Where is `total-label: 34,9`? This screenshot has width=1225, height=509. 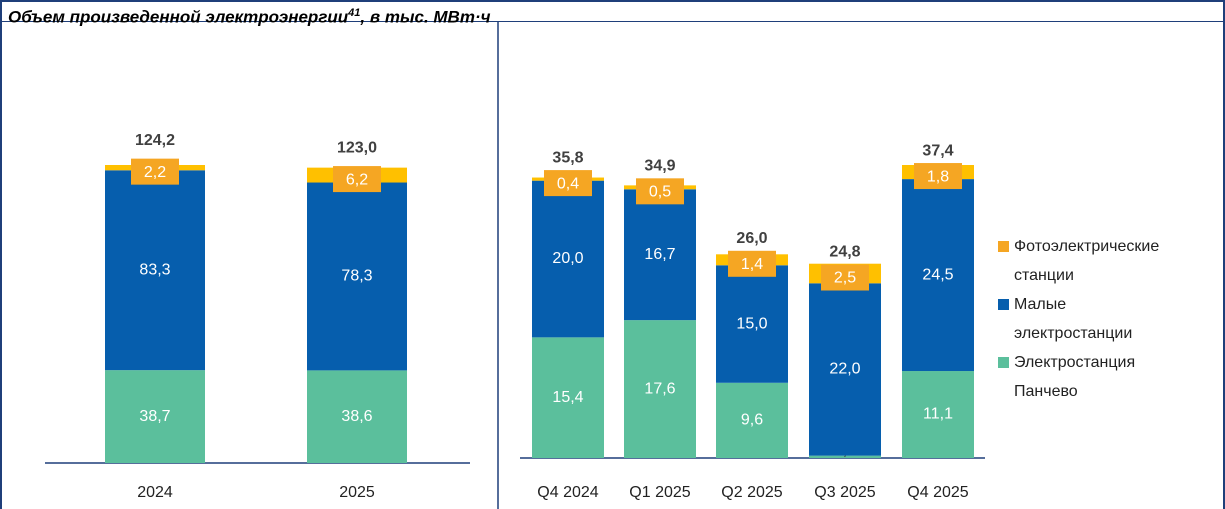
total-label: 34,9 is located at coordinates (659, 166).